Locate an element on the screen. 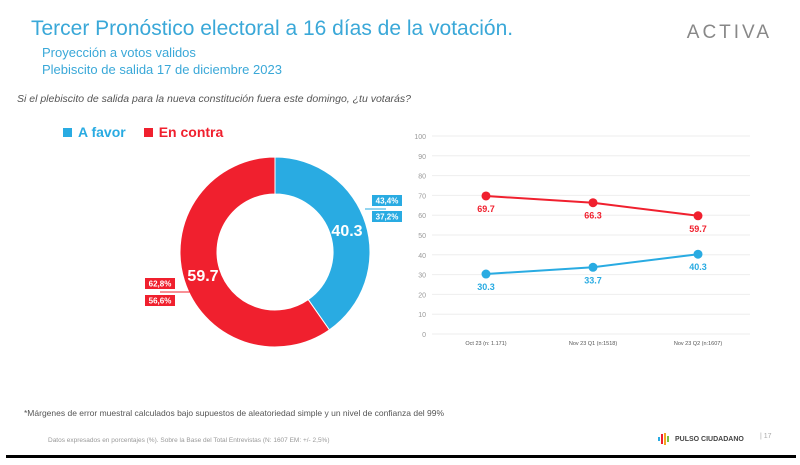  data-label: 40.3 is located at coordinates (698, 267).